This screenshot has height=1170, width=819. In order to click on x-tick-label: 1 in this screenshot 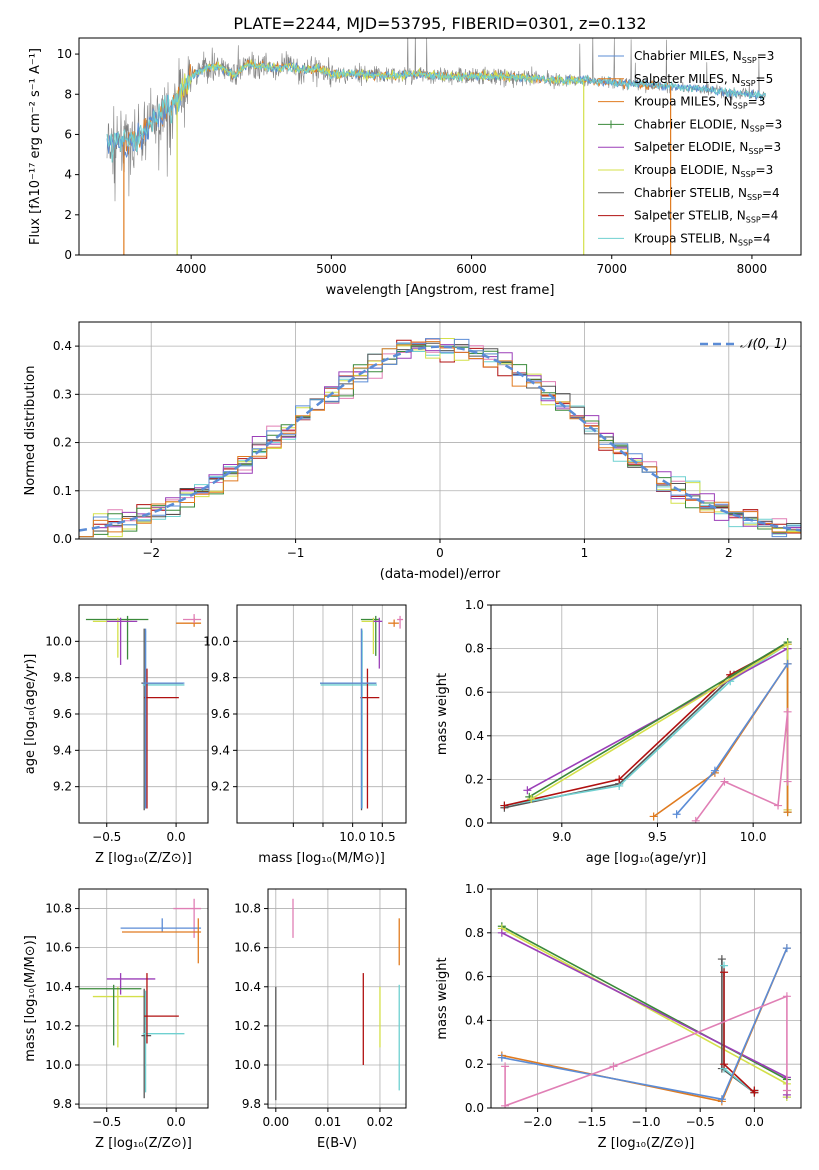, I will do `click(585, 553)`.